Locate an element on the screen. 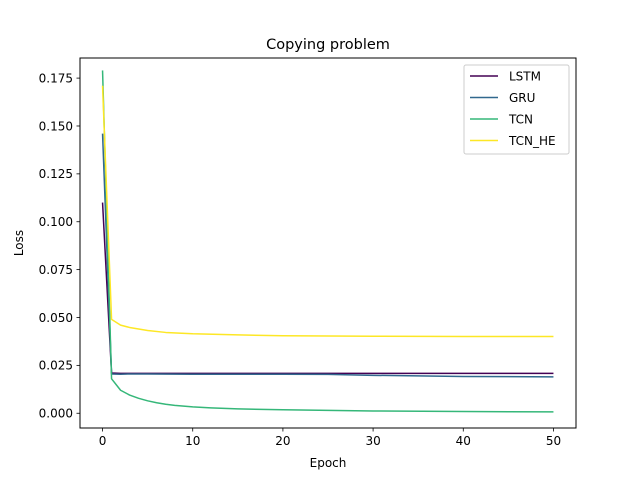  y-tick-label: 0.050 is located at coordinates (56, 318).